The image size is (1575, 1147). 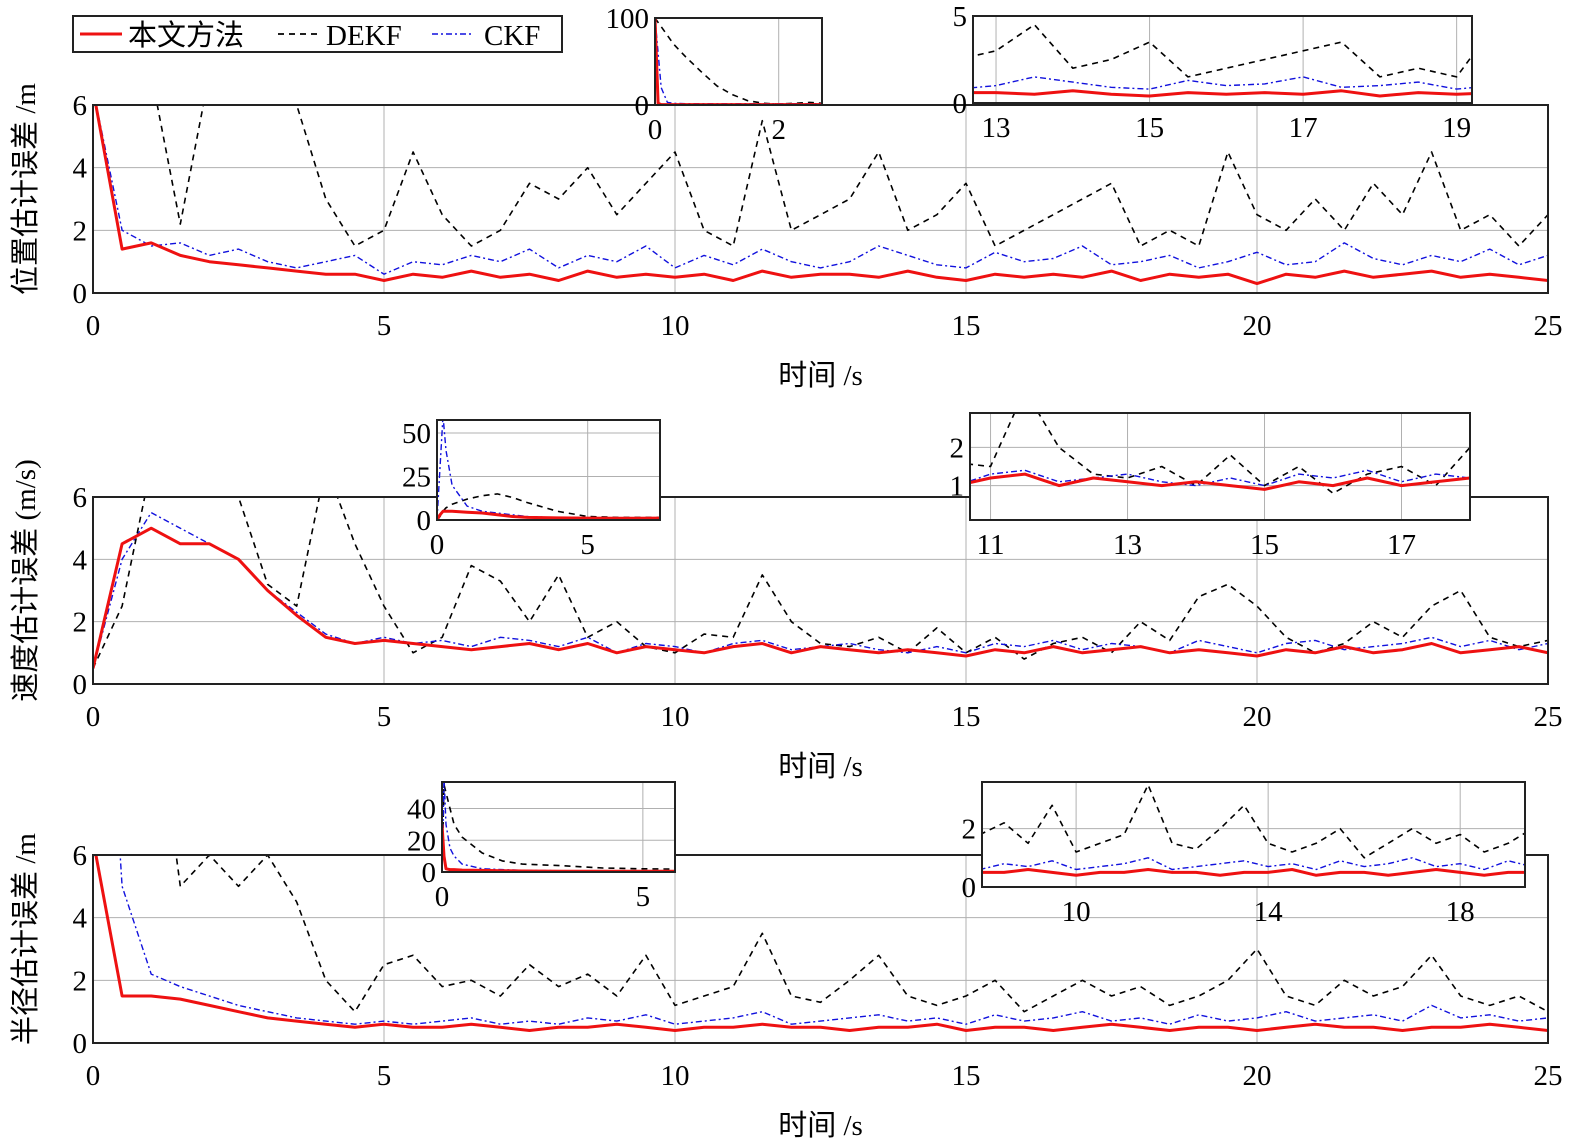 What do you see at coordinates (25, 580) in the screenshot?
I see `y-axis-label: 速度估计误差 (m/s)` at bounding box center [25, 580].